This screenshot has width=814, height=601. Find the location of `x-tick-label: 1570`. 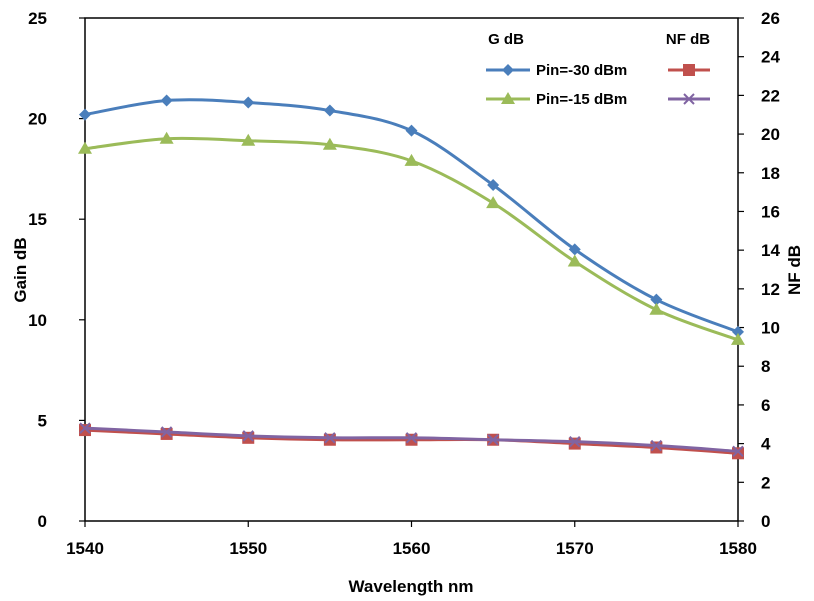

x-tick-label: 1570 is located at coordinates (575, 548).